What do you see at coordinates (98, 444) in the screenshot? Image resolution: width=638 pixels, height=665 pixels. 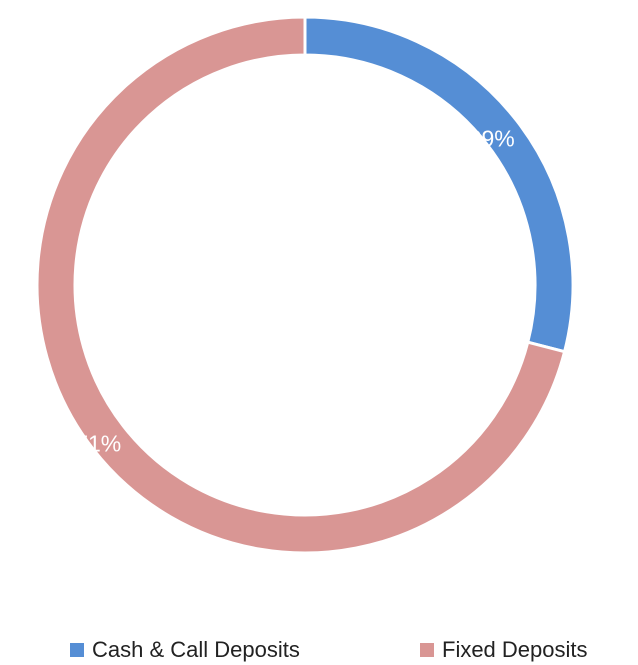 I see `data-label: 71%` at bounding box center [98, 444].